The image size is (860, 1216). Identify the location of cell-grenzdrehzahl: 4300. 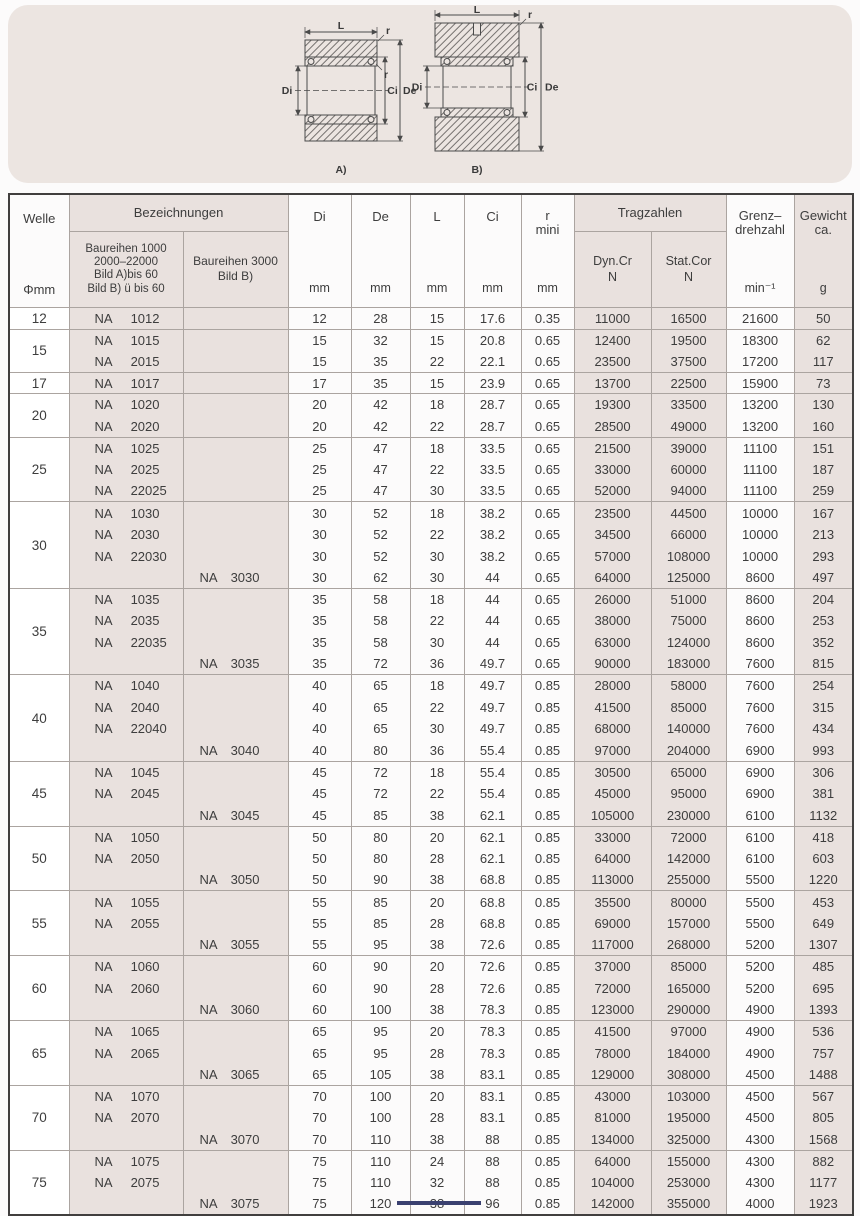
(760, 1139).